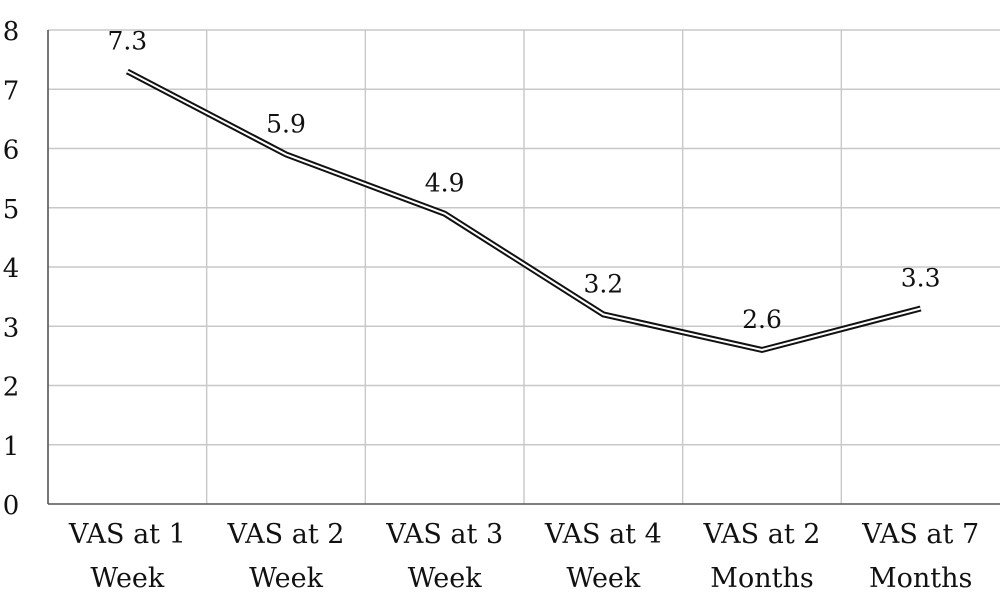 The image size is (1000, 613). What do you see at coordinates (762, 556) in the screenshot?
I see `x-tick-label: VAS at 2 Months` at bounding box center [762, 556].